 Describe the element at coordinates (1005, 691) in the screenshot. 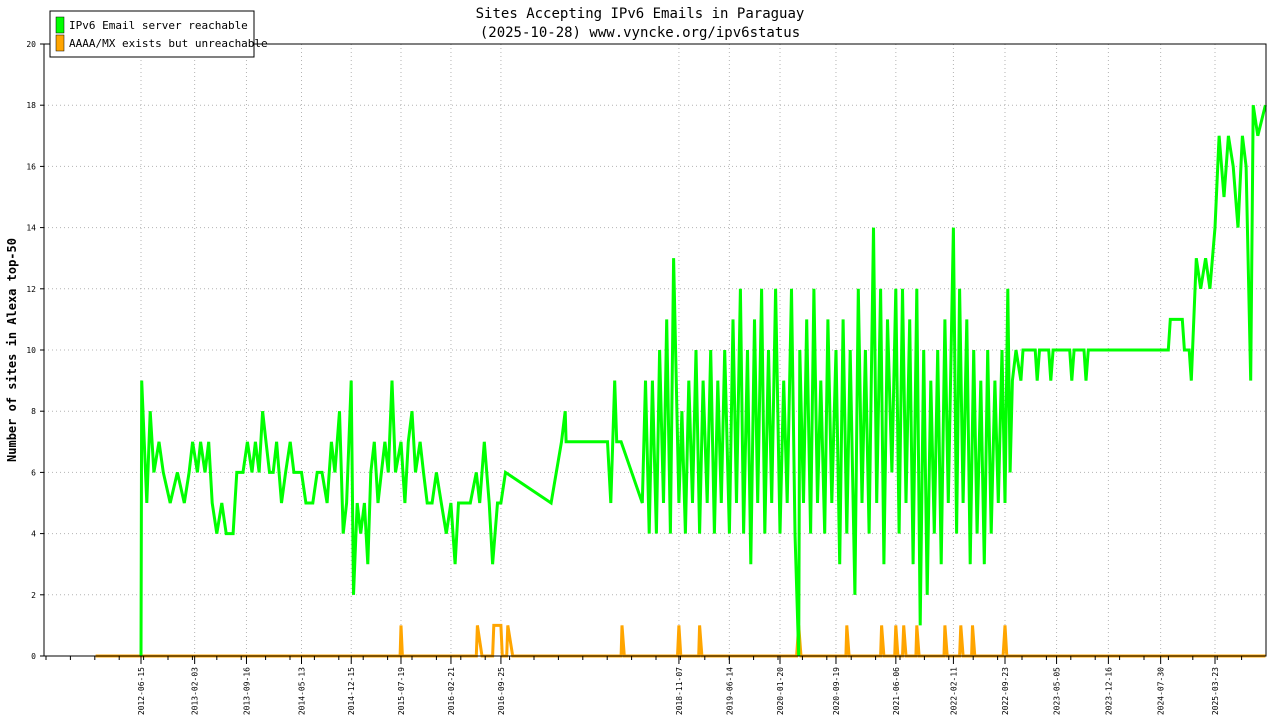

I see `x-tick-label: 2022-09-23` at that location.